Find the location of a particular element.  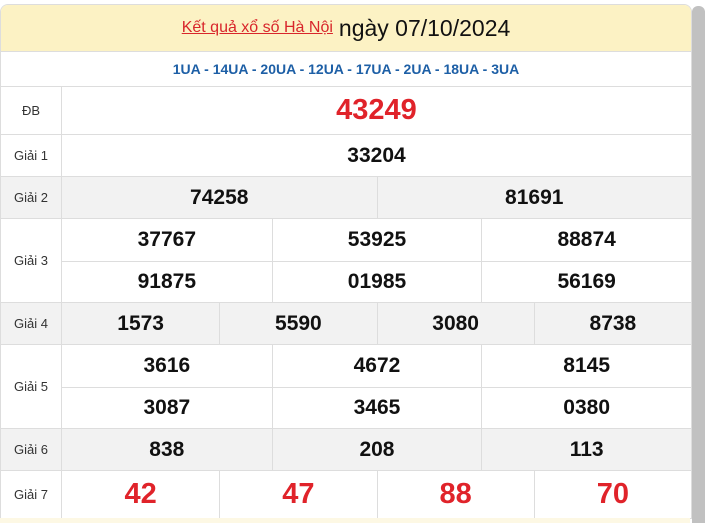

prize-label: Giải 4 is located at coordinates (31, 323).